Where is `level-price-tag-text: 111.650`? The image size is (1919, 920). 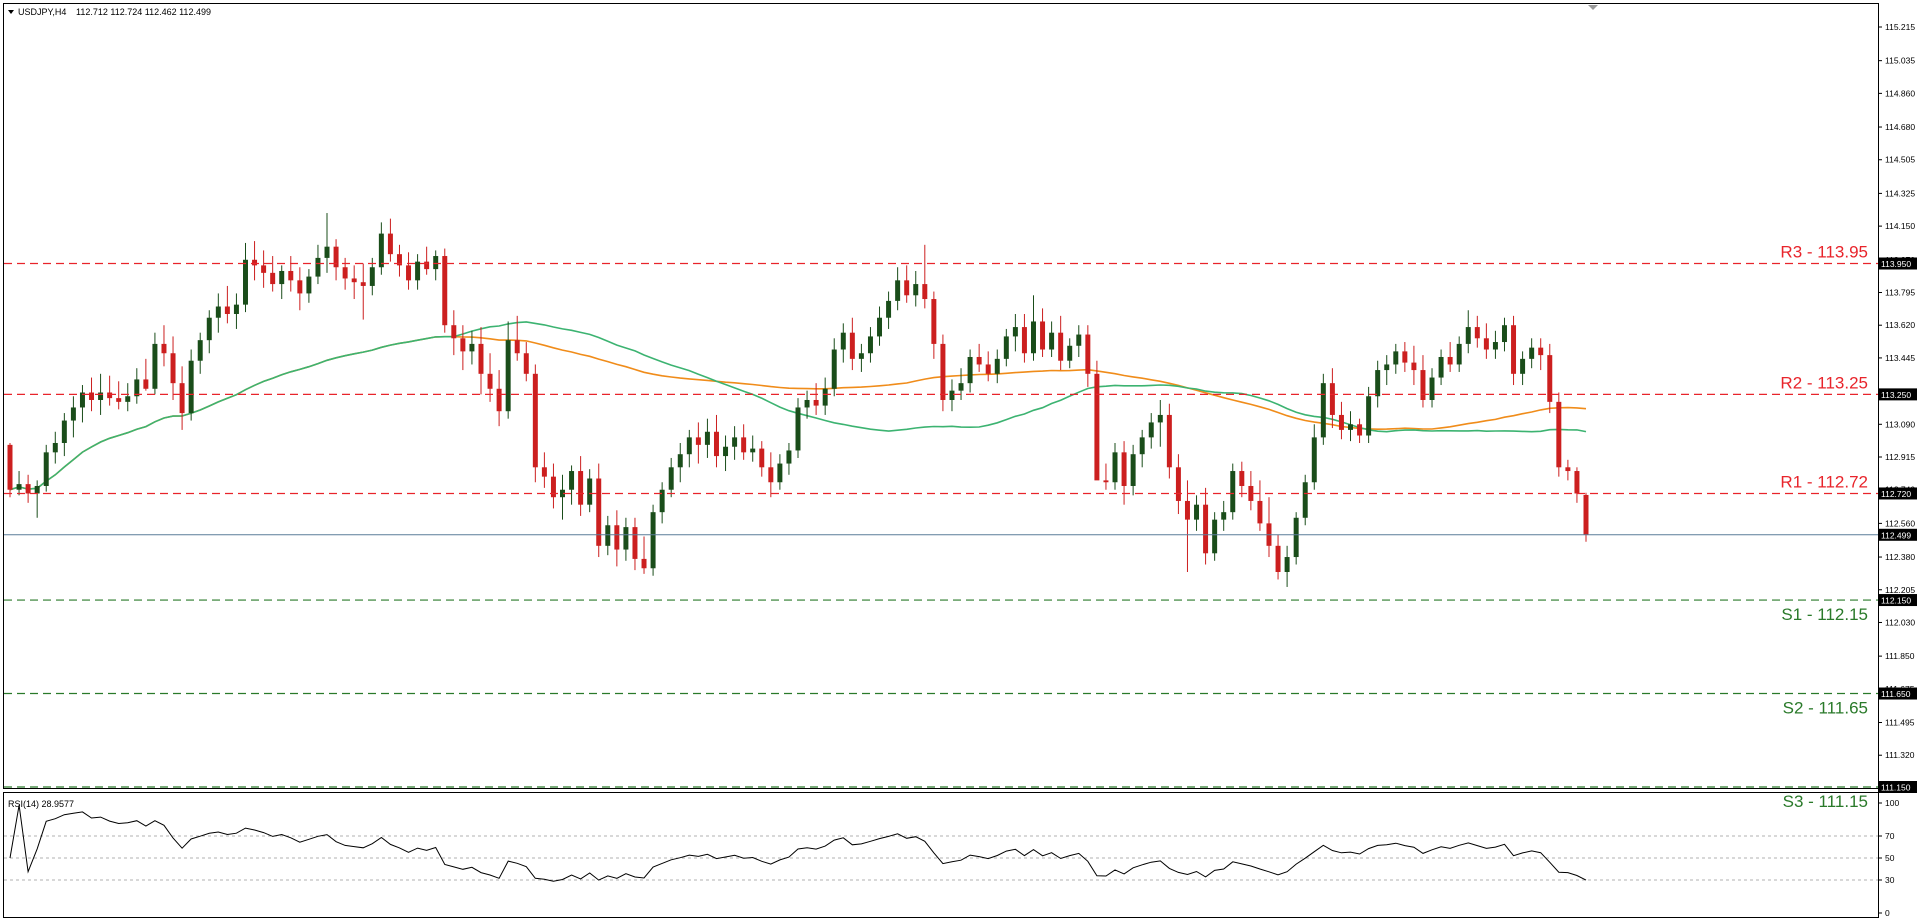 level-price-tag-text: 111.650 is located at coordinates (1896, 694).